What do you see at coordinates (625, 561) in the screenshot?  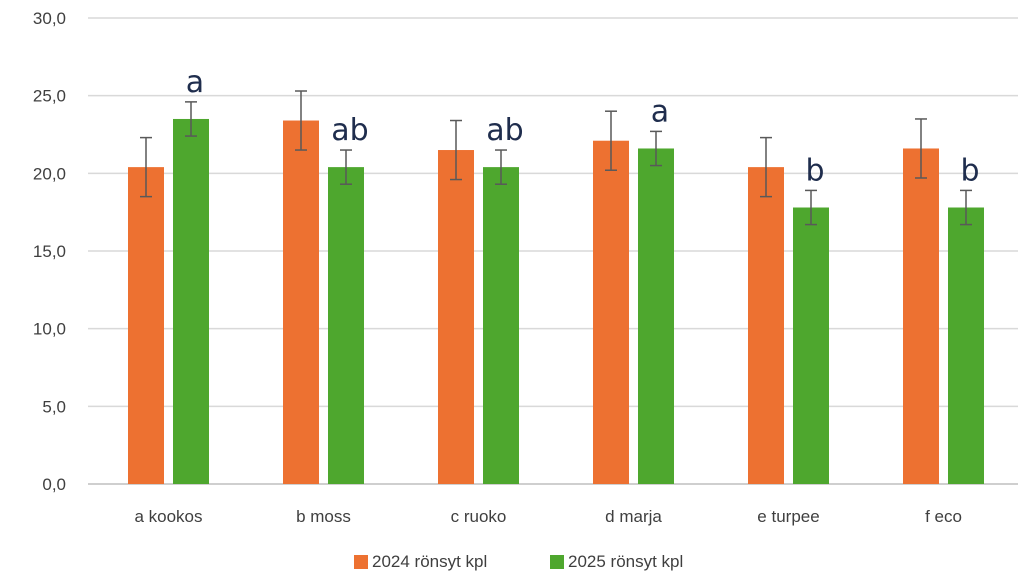 I see `legend-label: 2025 rönsyt kpl` at bounding box center [625, 561].